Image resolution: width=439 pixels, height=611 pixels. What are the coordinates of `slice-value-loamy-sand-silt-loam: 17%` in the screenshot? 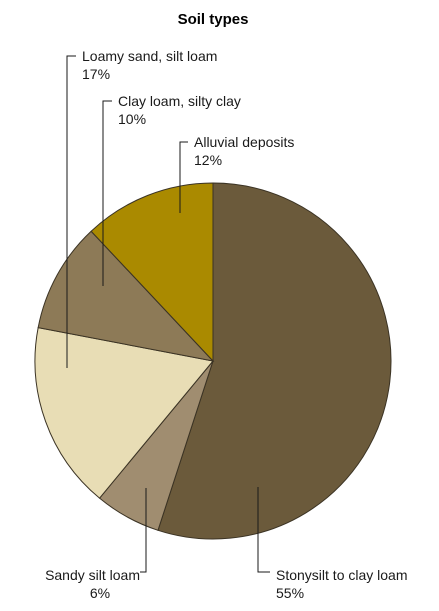 It's located at (96, 74).